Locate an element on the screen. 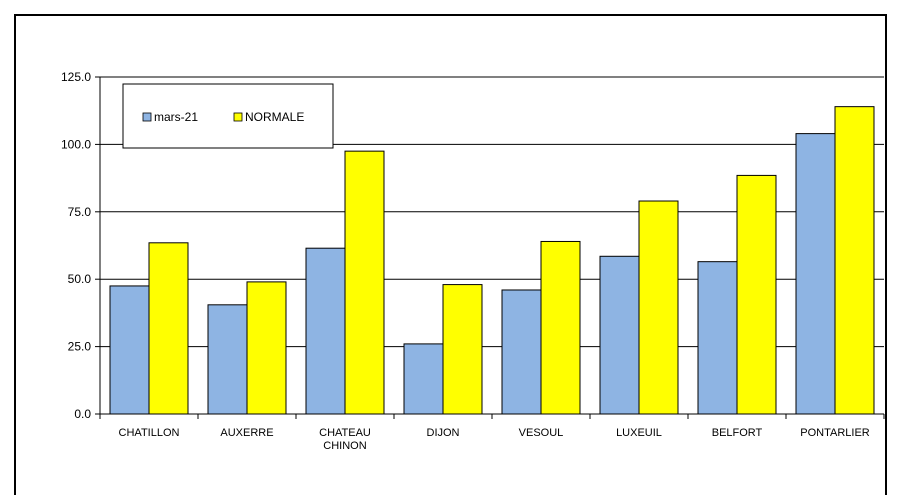 The height and width of the screenshot is (495, 904). legend: mars-21 NORMALE is located at coordinates (228, 116).